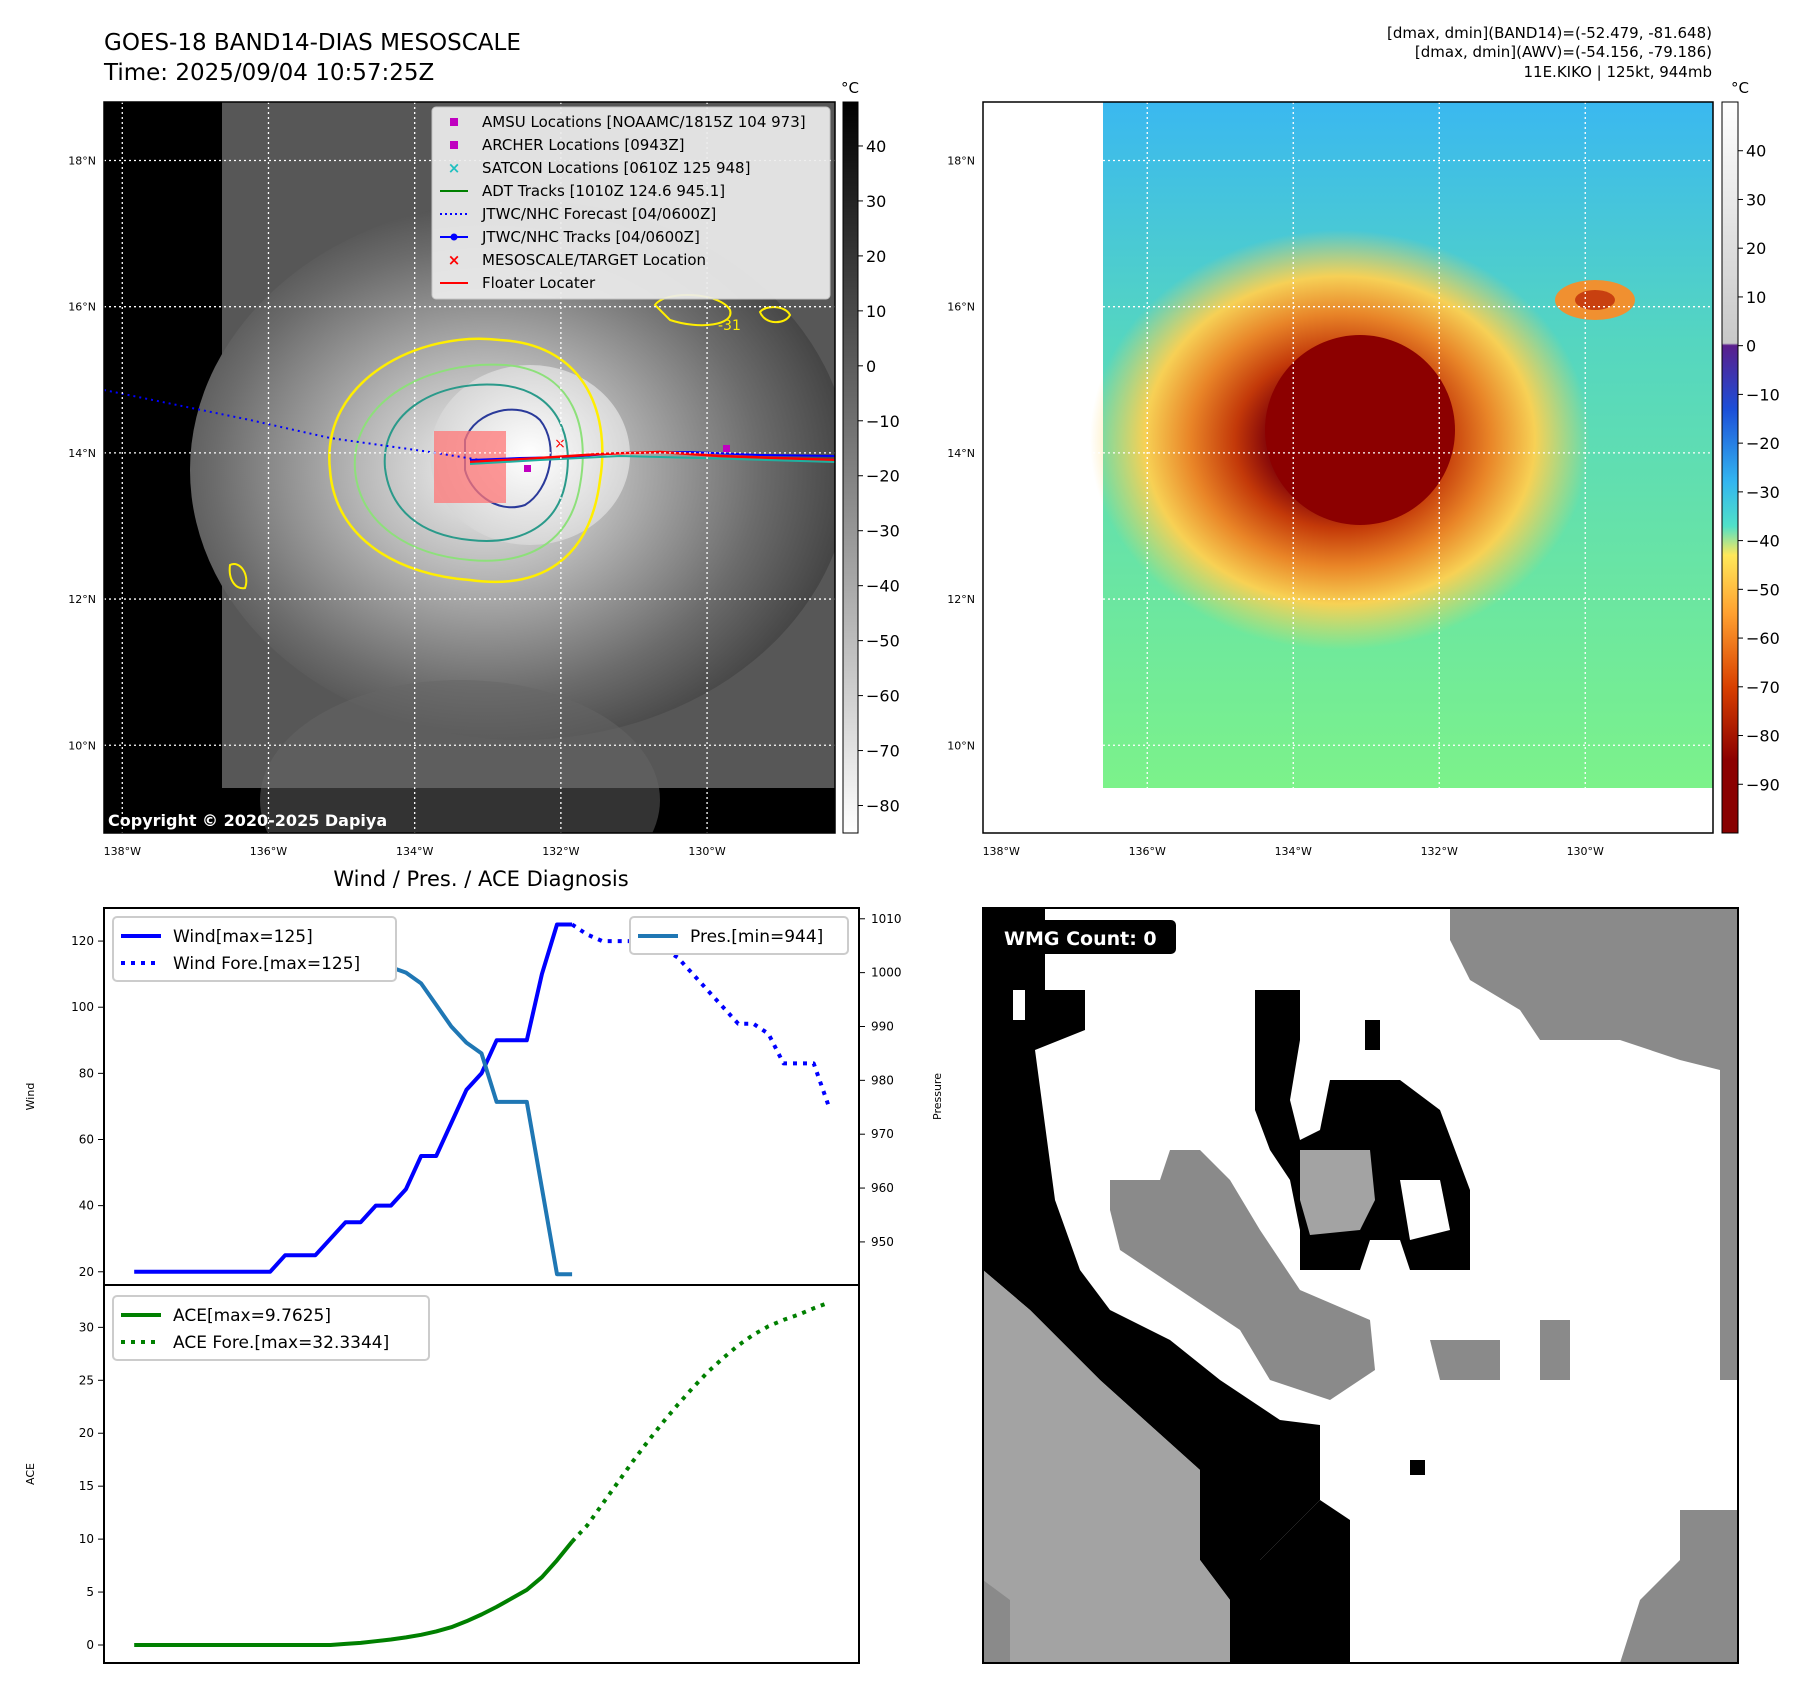 This screenshot has height=1694, width=1797. Describe the element at coordinates (1360, 430) in the screenshot. I see `storm-eyewall` at that location.